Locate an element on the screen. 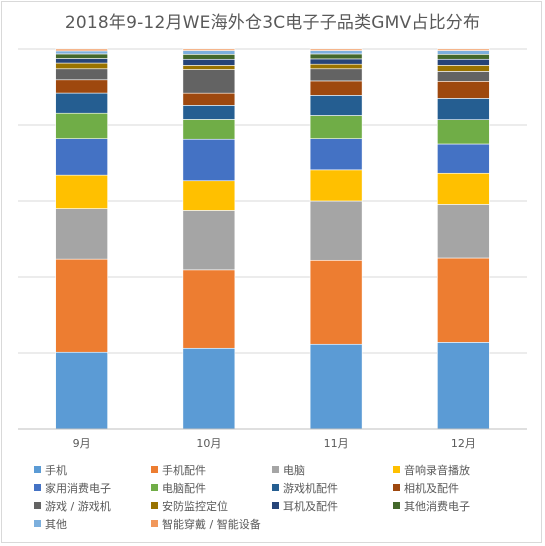 The width and height of the screenshot is (545, 546). legend-label: 耳机及配件 is located at coordinates (310, 506).